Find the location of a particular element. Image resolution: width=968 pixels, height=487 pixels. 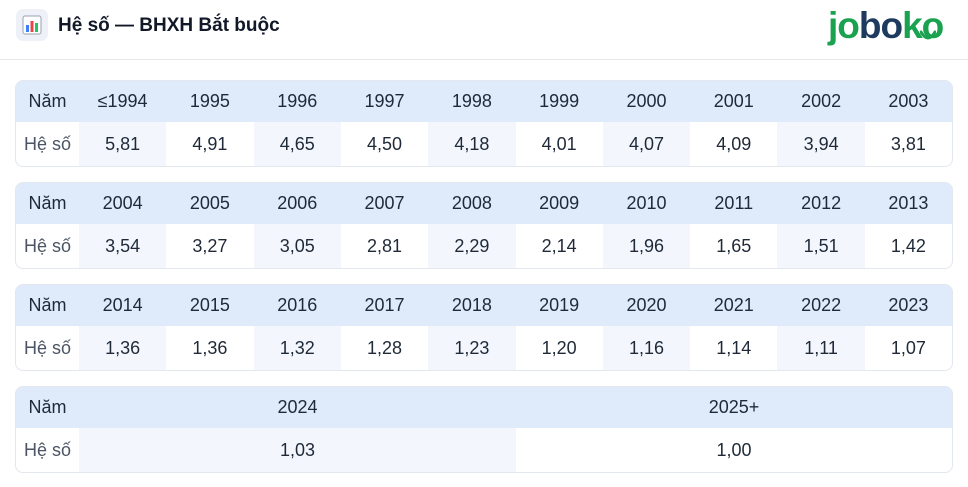

joboko-logo: joboko is located at coordinates (886, 25).